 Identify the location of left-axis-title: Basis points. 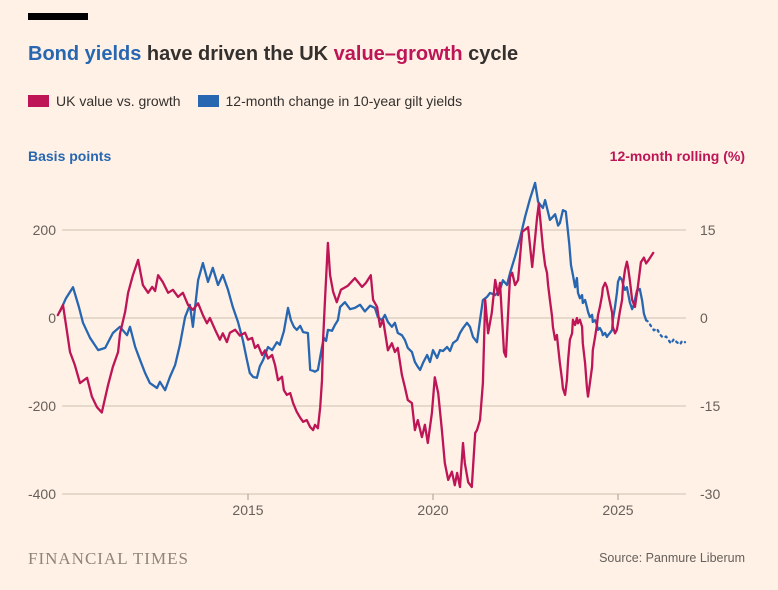
(70, 156).